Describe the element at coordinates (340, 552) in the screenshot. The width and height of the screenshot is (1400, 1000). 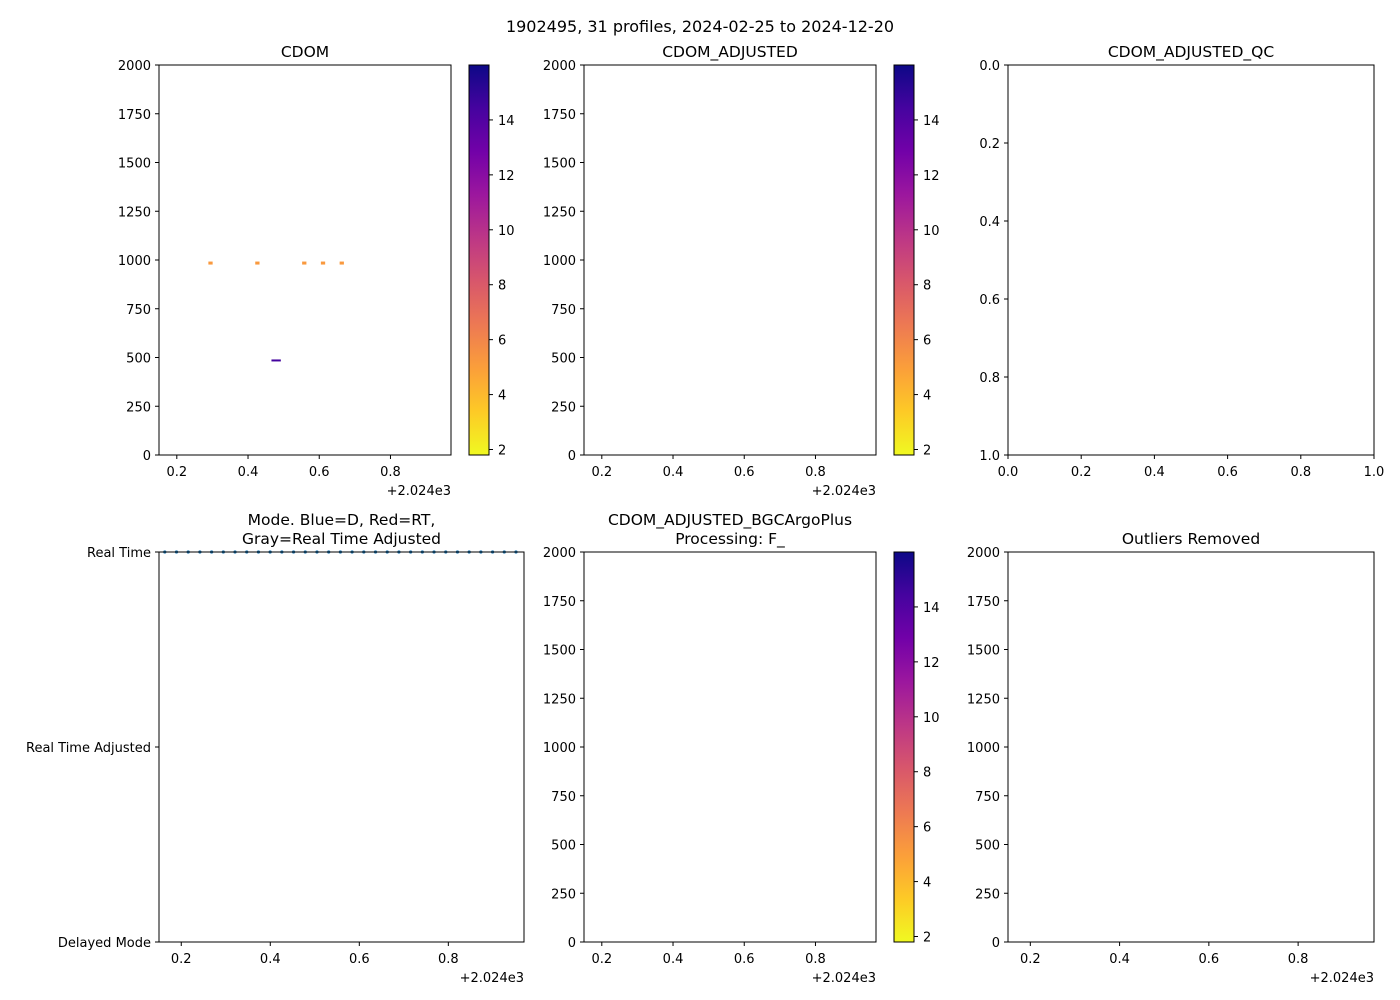
I see `mode-points` at that location.